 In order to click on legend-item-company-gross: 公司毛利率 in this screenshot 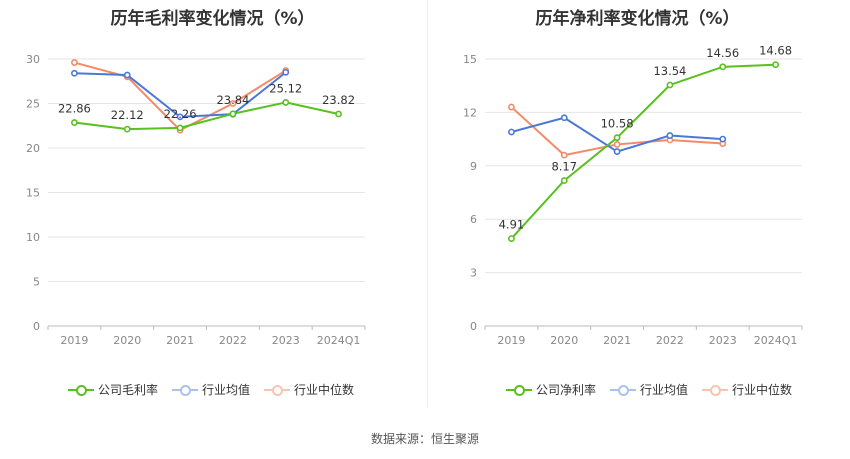, I will do `click(113, 389)`.